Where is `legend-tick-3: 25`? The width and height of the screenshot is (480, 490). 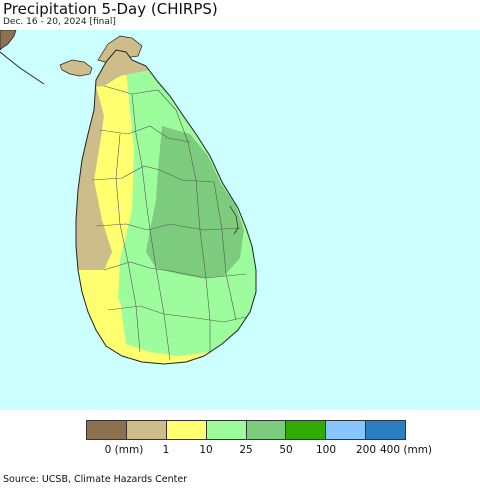 legend-tick-3: 25 is located at coordinates (246, 450).